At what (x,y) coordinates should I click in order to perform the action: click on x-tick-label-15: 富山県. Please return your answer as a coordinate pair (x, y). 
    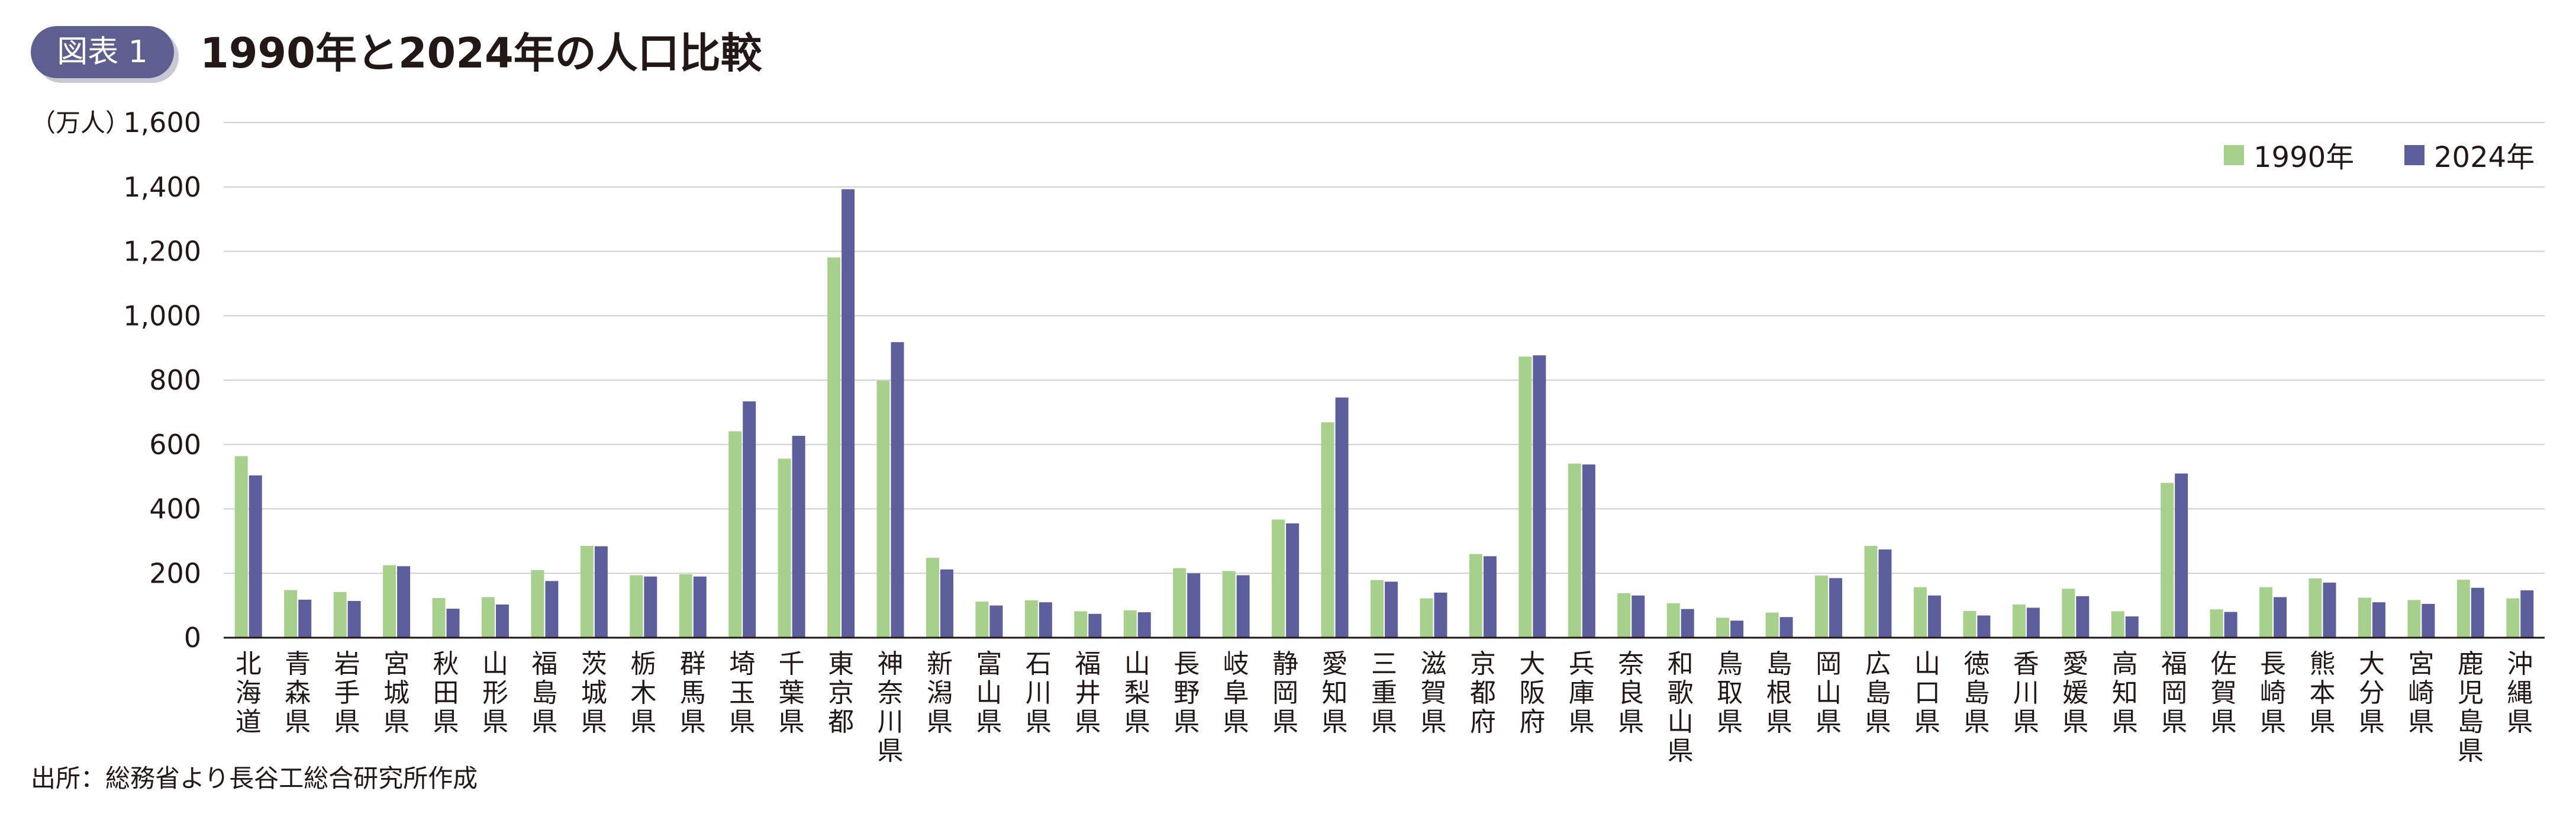
    Looking at the image, I should click on (989, 693).